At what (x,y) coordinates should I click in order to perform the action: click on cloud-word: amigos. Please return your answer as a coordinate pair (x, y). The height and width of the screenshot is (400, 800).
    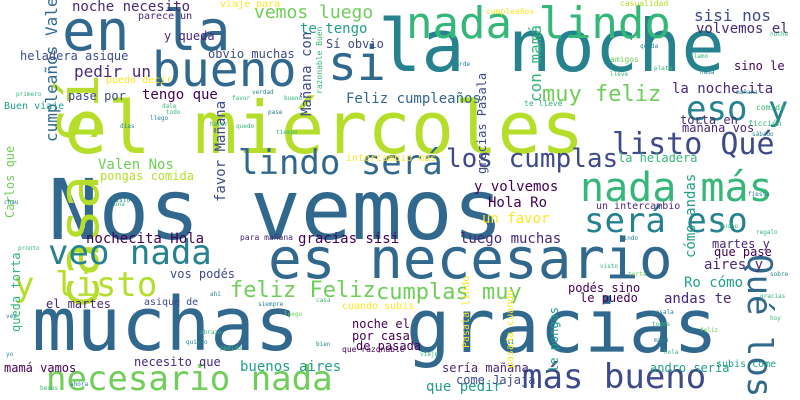
    Looking at the image, I should click on (624, 59).